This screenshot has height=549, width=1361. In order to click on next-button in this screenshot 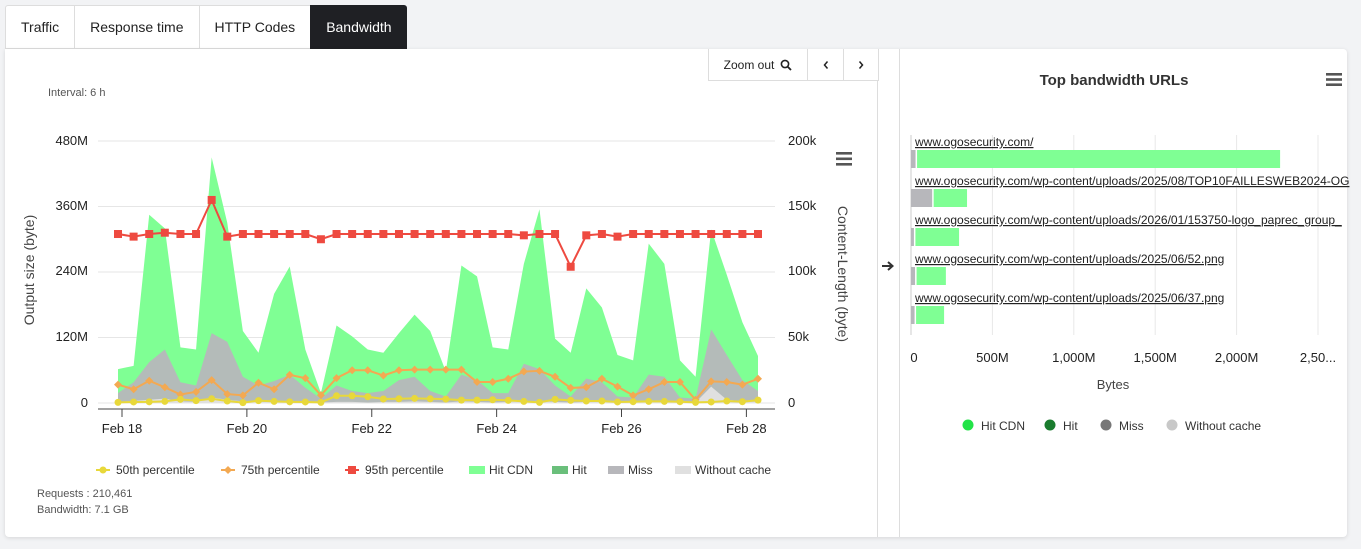, I will do `click(861, 64)`.